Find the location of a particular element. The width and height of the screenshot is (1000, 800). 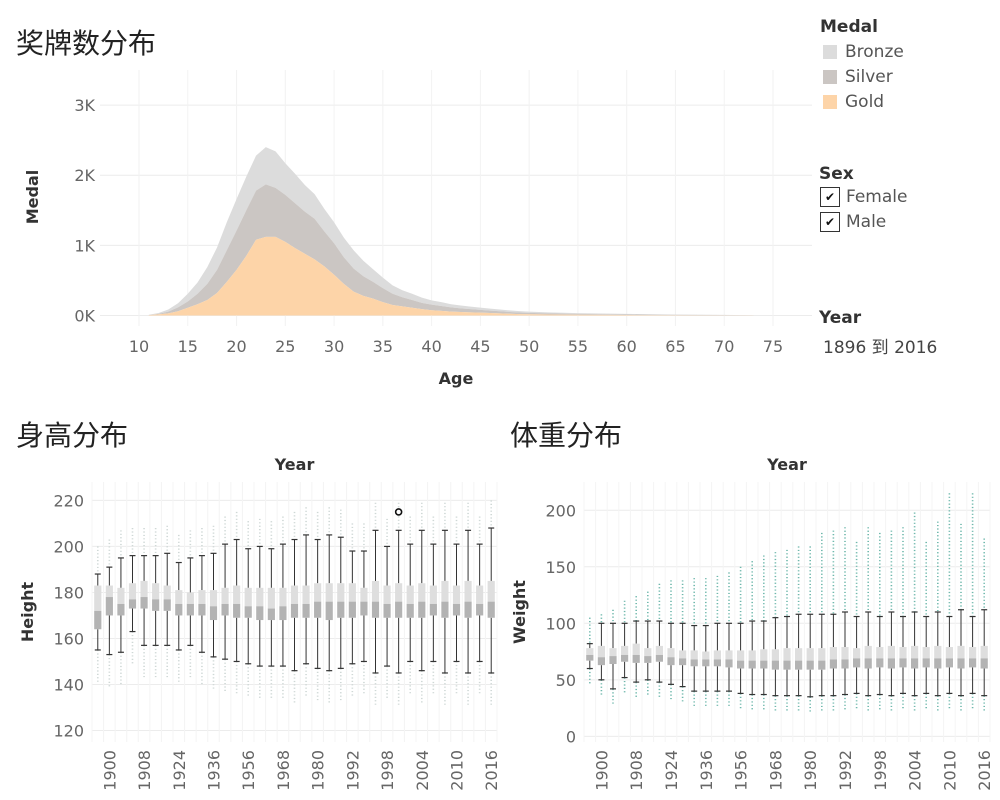

sex-filter-female: ✔ Female is located at coordinates (863, 197).